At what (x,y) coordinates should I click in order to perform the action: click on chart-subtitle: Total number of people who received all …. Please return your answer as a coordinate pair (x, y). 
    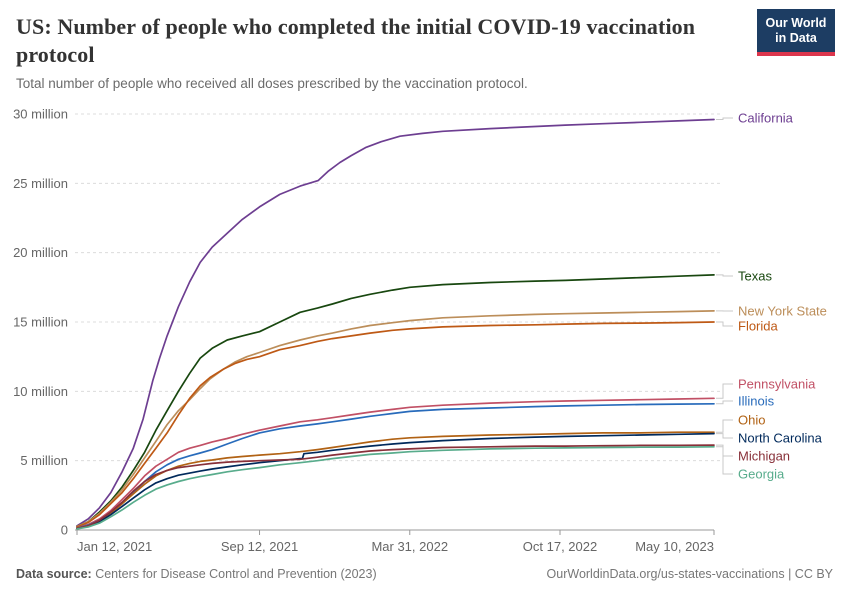
    Looking at the image, I should click on (272, 83).